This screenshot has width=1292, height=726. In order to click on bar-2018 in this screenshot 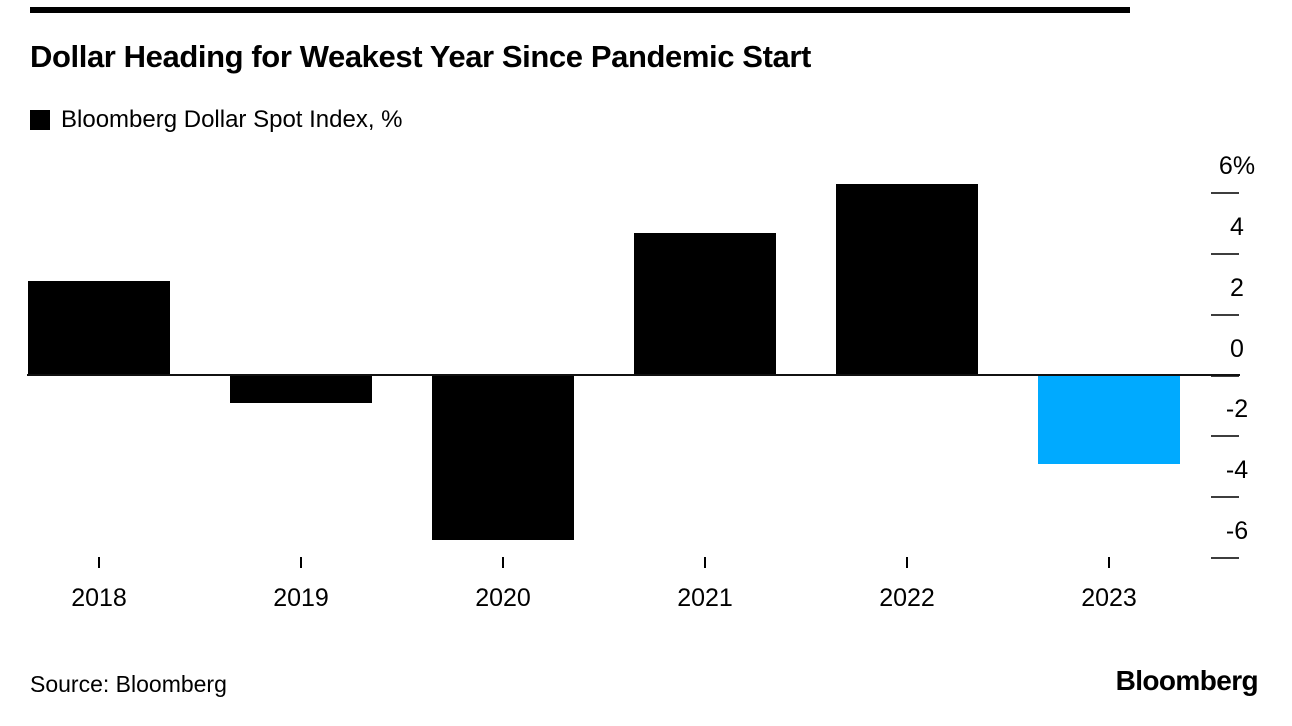, I will do `click(99, 328)`.